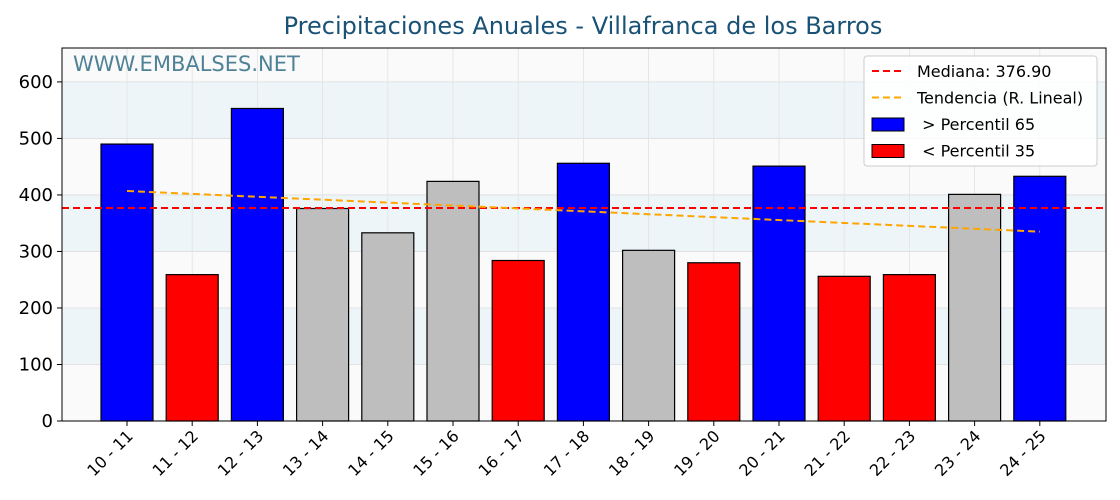 The width and height of the screenshot is (1120, 500). Describe the element at coordinates (436, 453) in the screenshot. I see `x-tick-label: 15 - 16` at that location.